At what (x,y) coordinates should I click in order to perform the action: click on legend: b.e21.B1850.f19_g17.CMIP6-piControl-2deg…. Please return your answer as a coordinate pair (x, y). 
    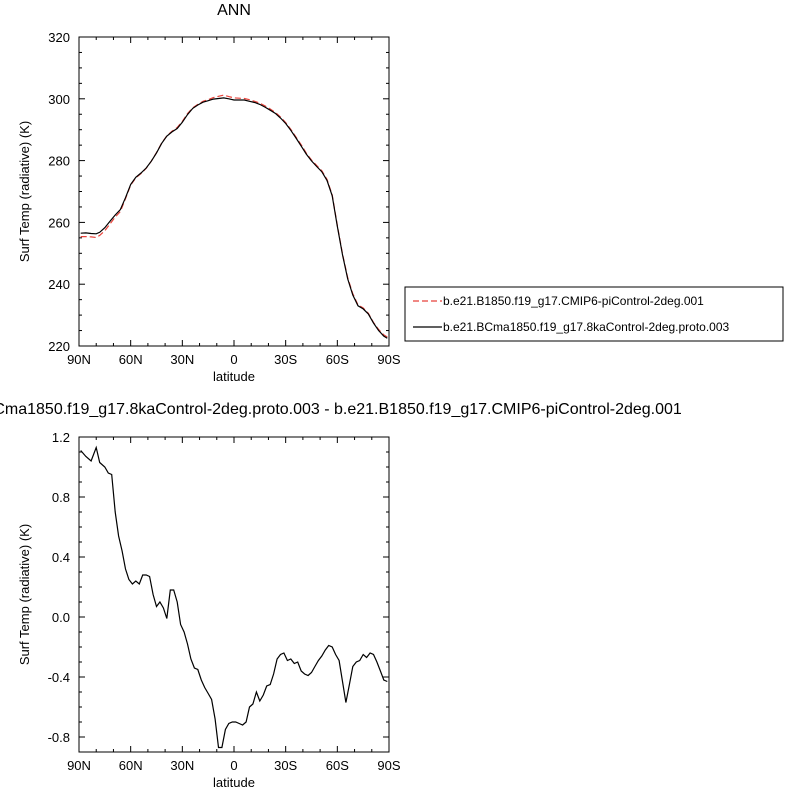
    Looking at the image, I should click on (594, 314).